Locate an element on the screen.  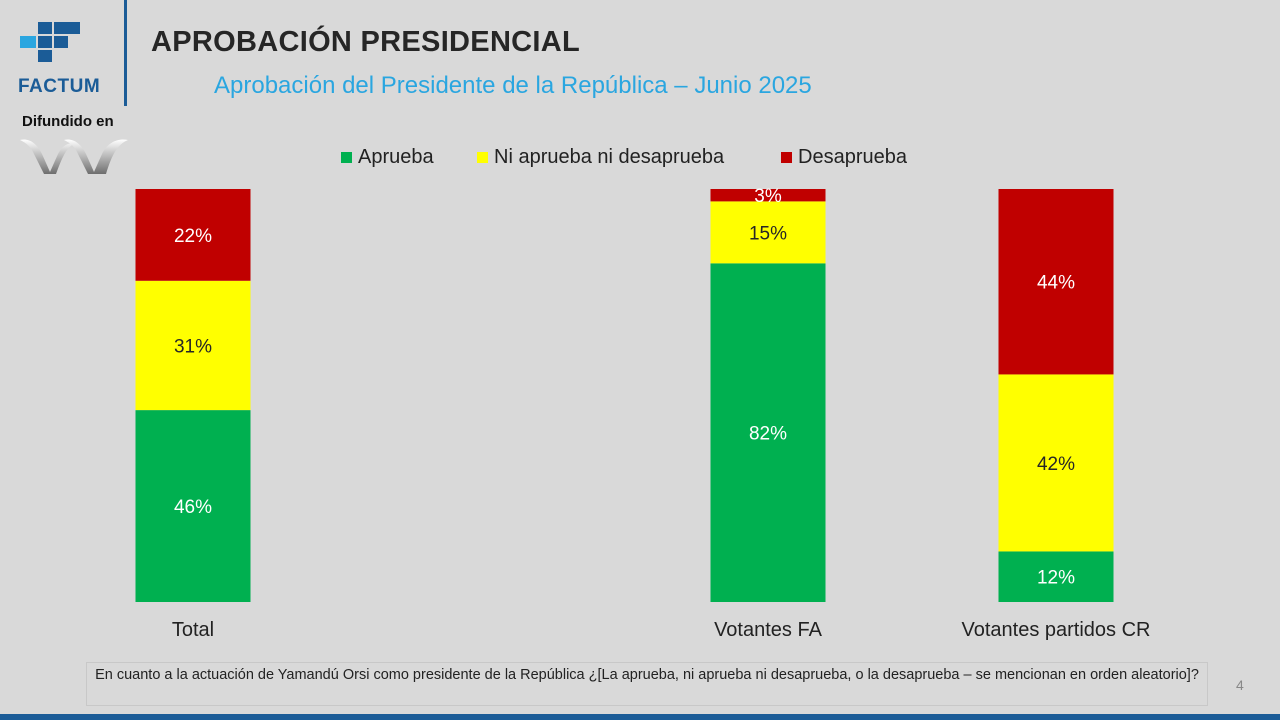
broadcaster-logo-icon is located at coordinates (74, 156).